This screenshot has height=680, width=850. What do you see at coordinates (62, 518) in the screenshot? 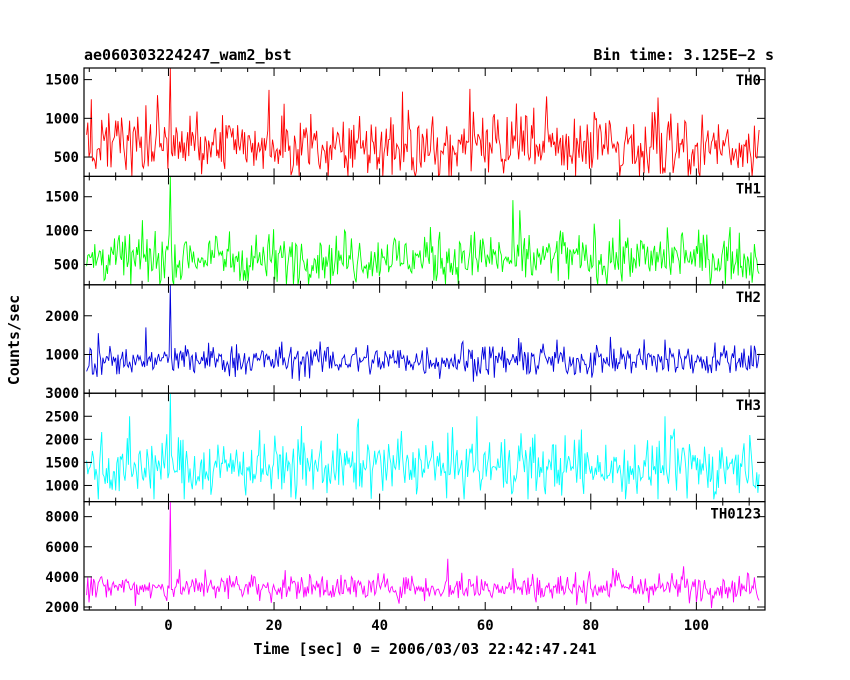
I see `y-tick-label: 8000` at bounding box center [62, 518].